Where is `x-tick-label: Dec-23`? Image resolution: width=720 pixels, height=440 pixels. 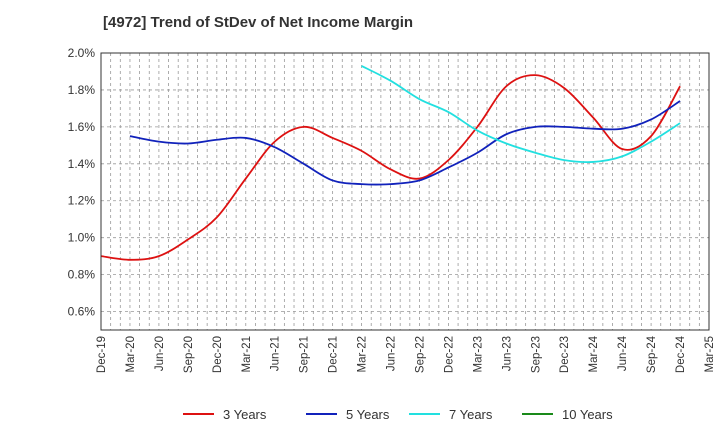 x-tick-label: Dec-23 is located at coordinates (565, 354).